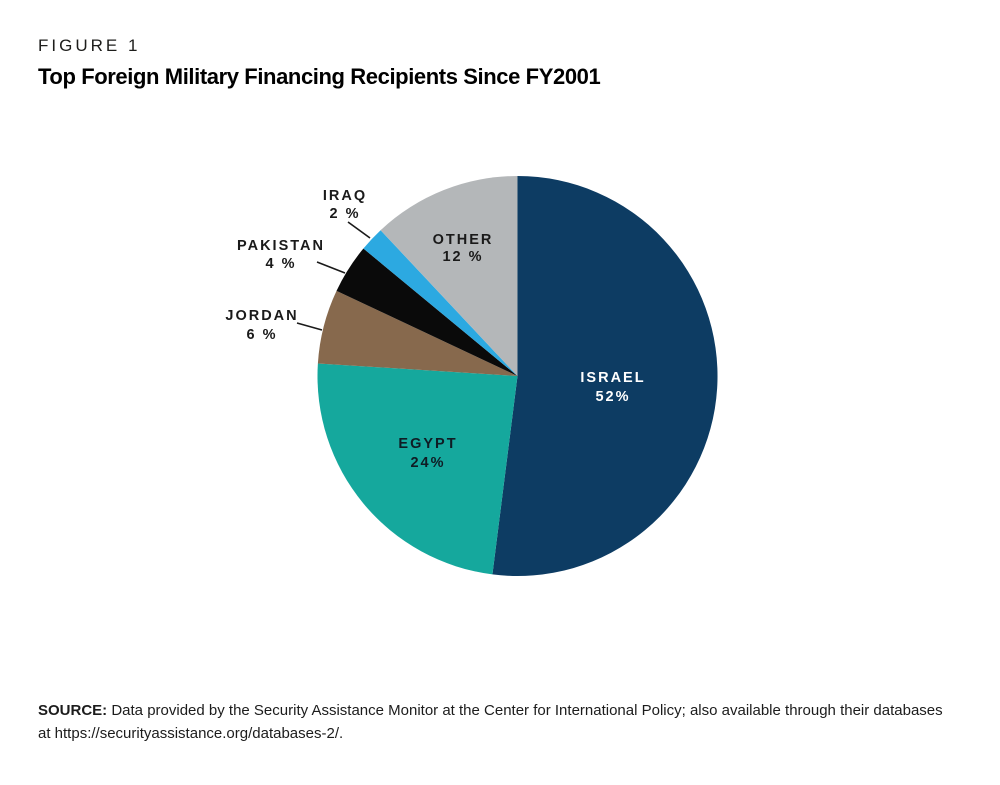  I want to click on pie-slice-other, so click(449, 276).